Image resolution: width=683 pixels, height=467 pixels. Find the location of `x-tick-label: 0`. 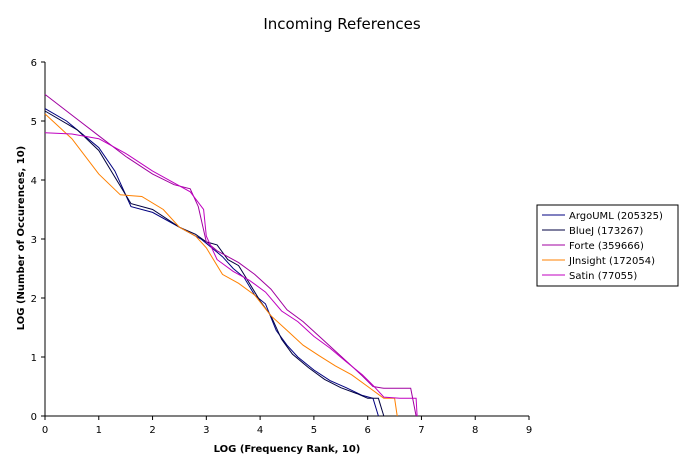

x-tick-label: 0 is located at coordinates (45, 430).